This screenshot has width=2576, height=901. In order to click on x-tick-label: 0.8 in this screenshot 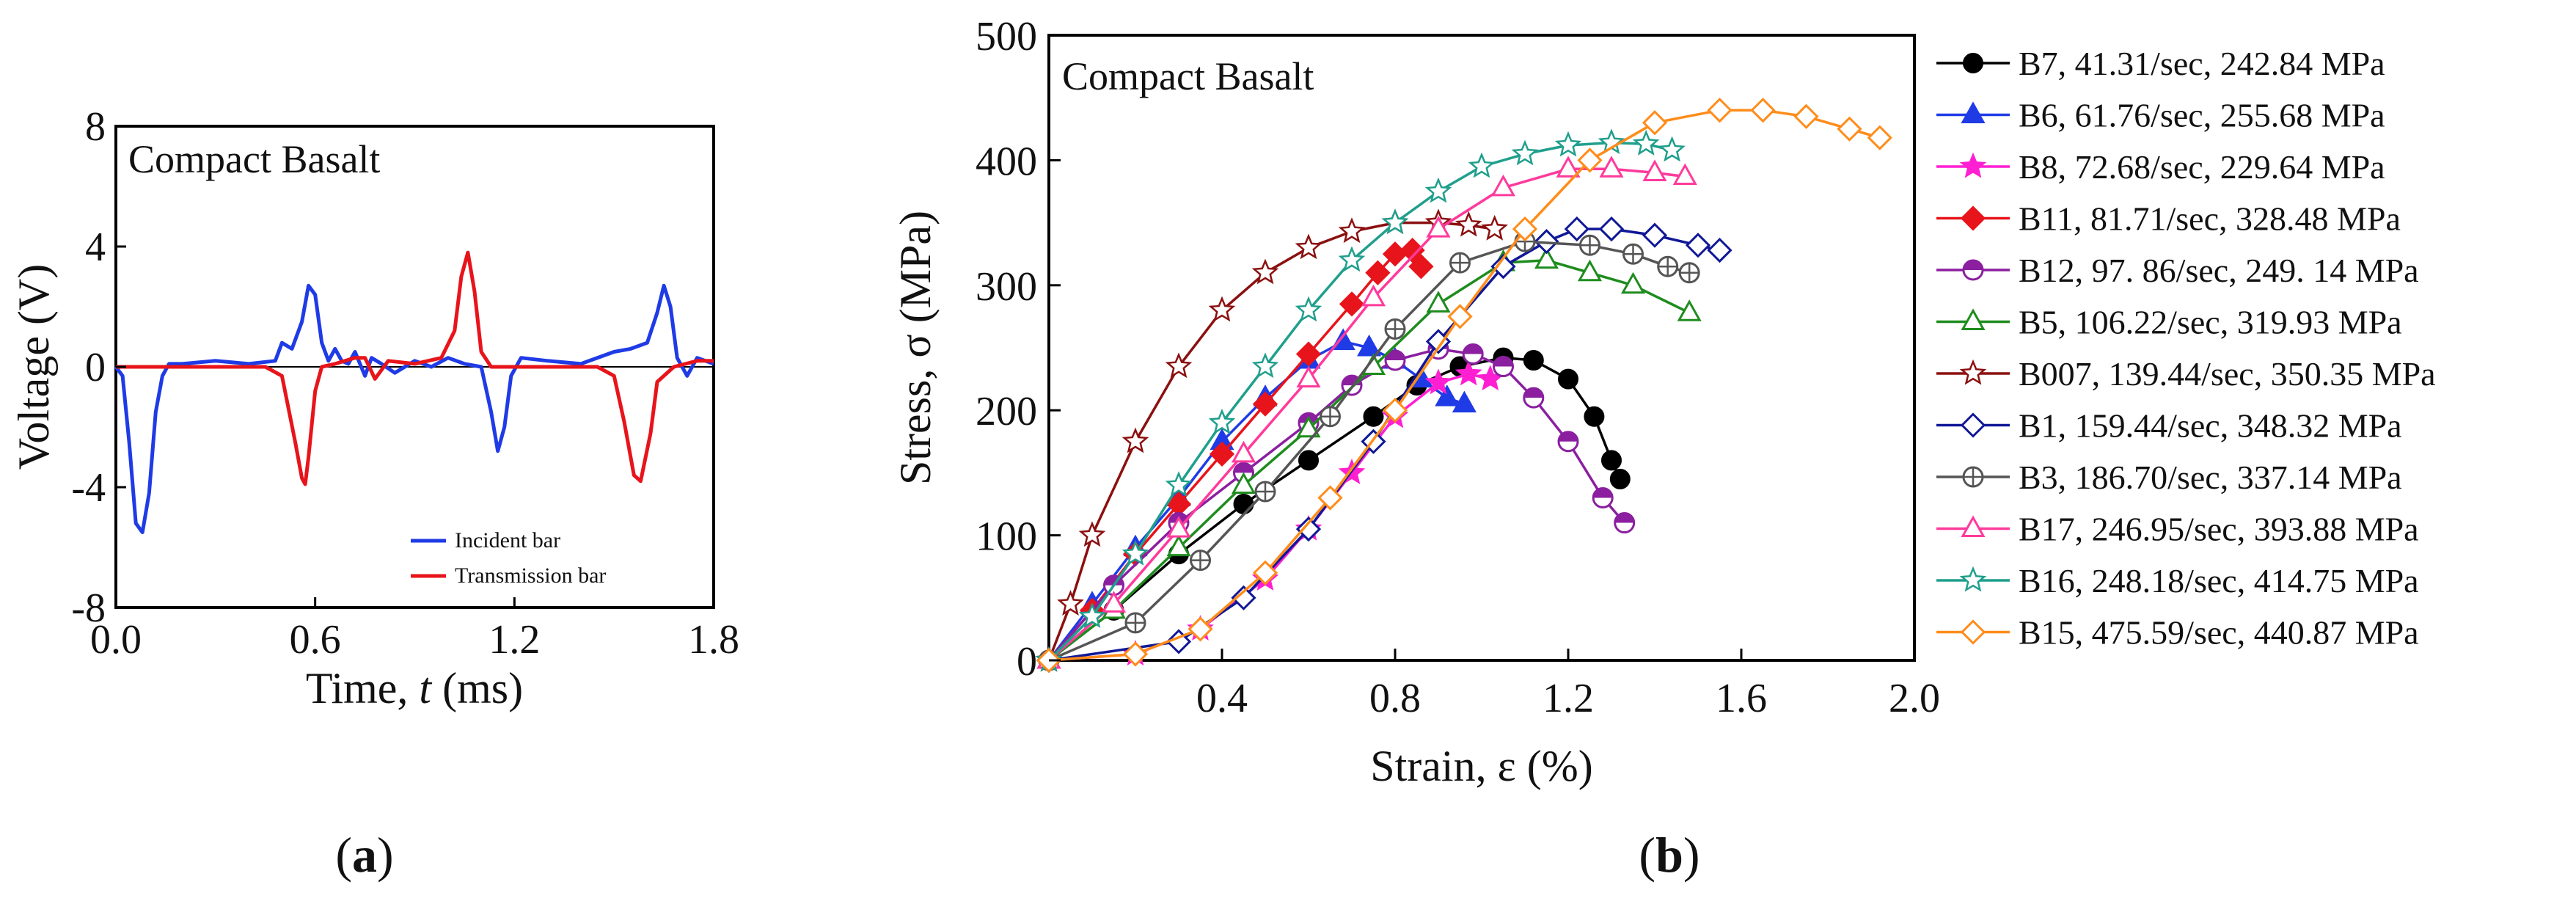, I will do `click(1395, 698)`.